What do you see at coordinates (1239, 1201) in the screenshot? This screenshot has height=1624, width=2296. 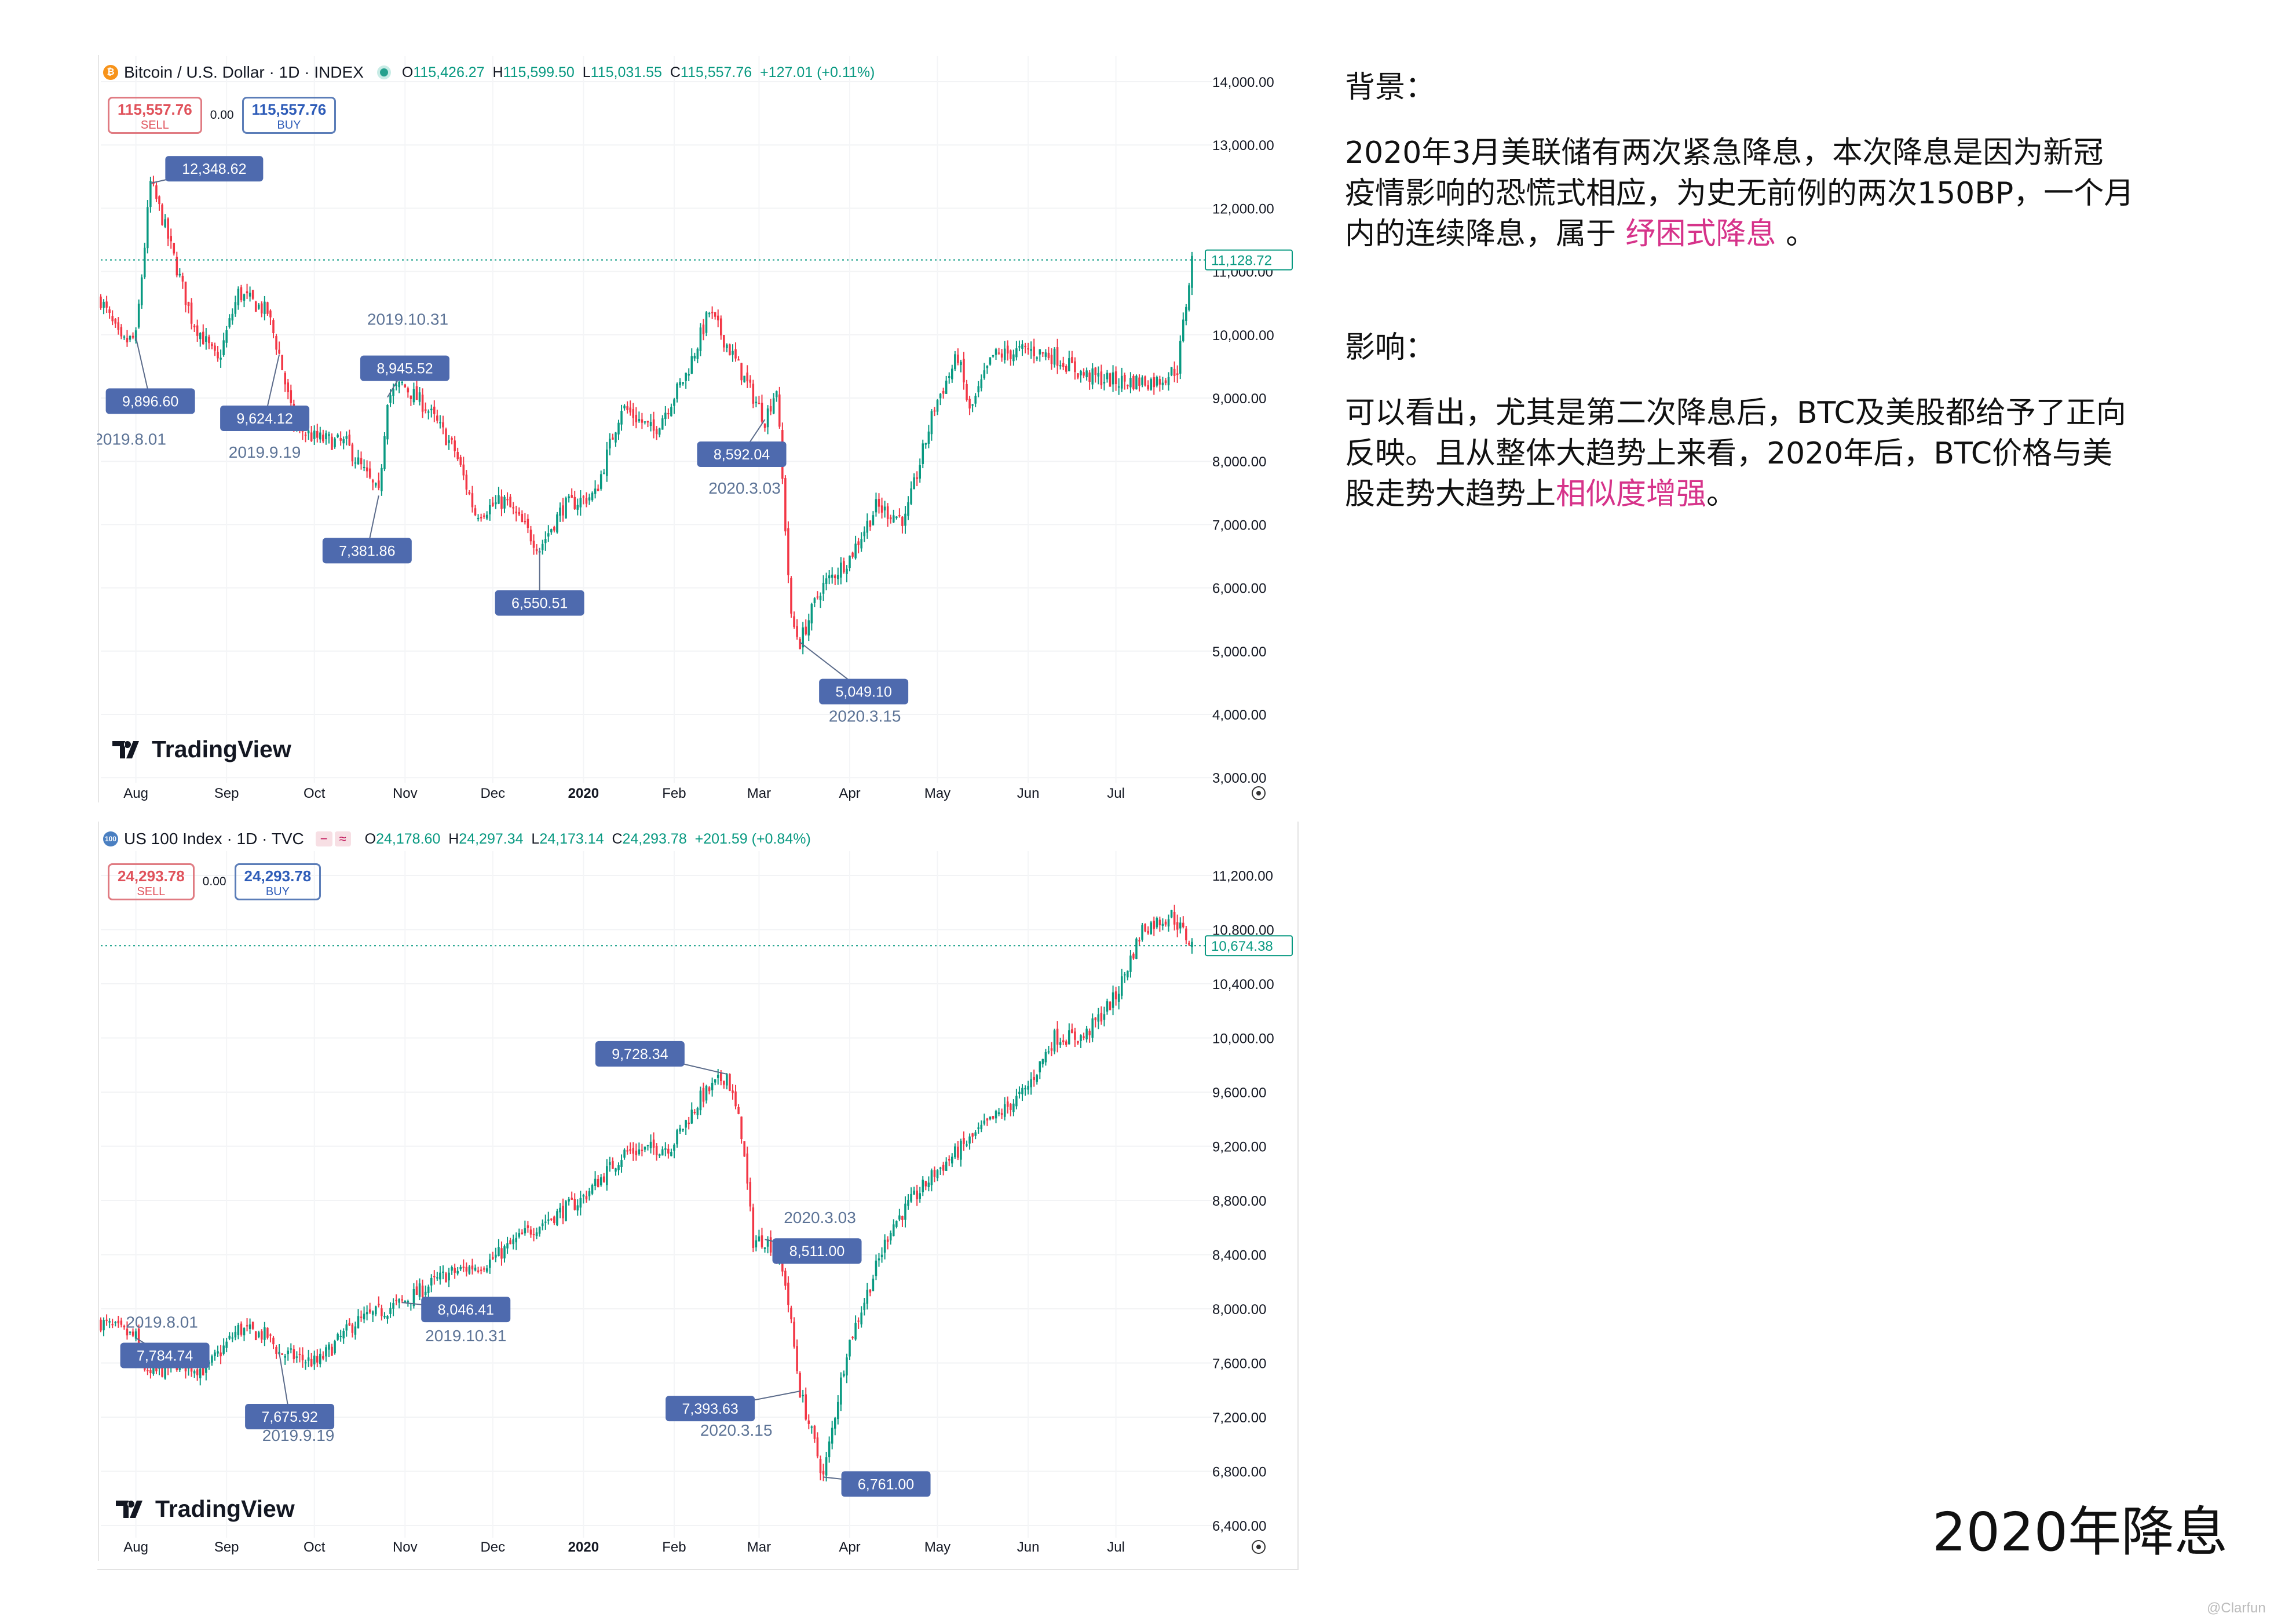 I see `y-tick-label: 8,800.00` at bounding box center [1239, 1201].